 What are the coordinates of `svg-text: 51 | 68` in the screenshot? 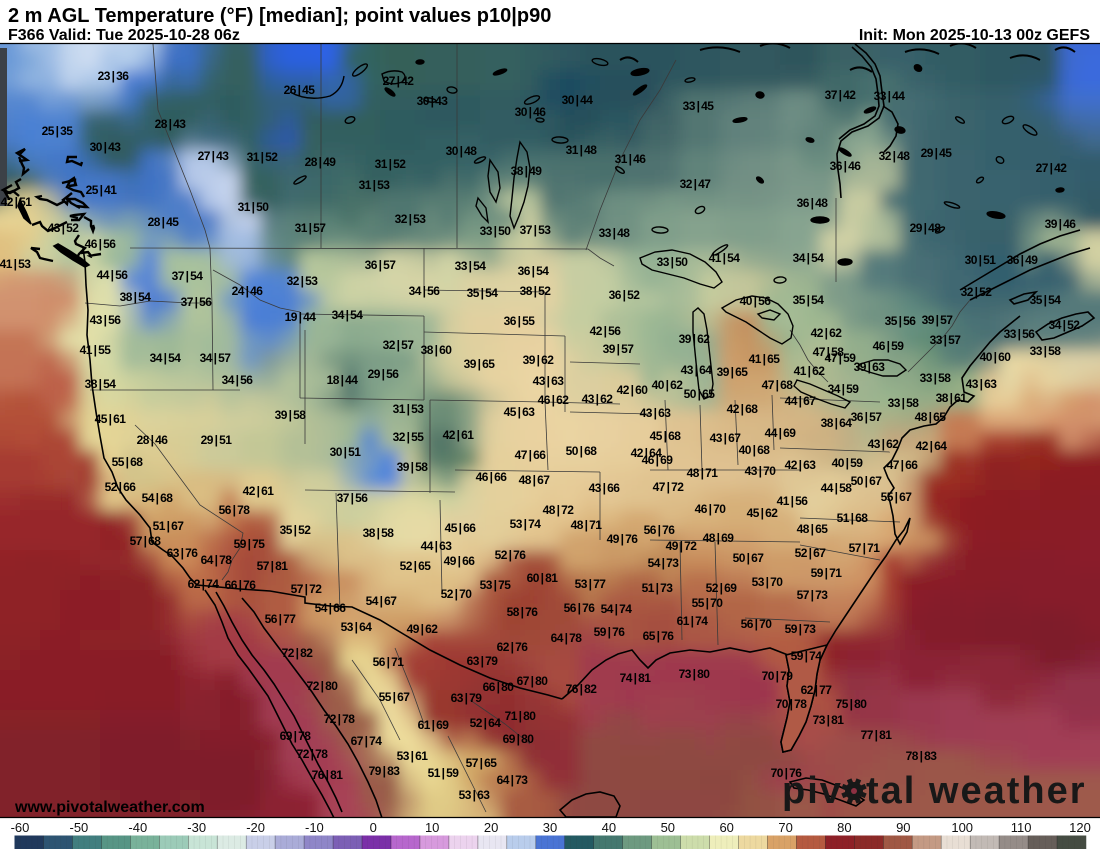 It's located at (853, 518).